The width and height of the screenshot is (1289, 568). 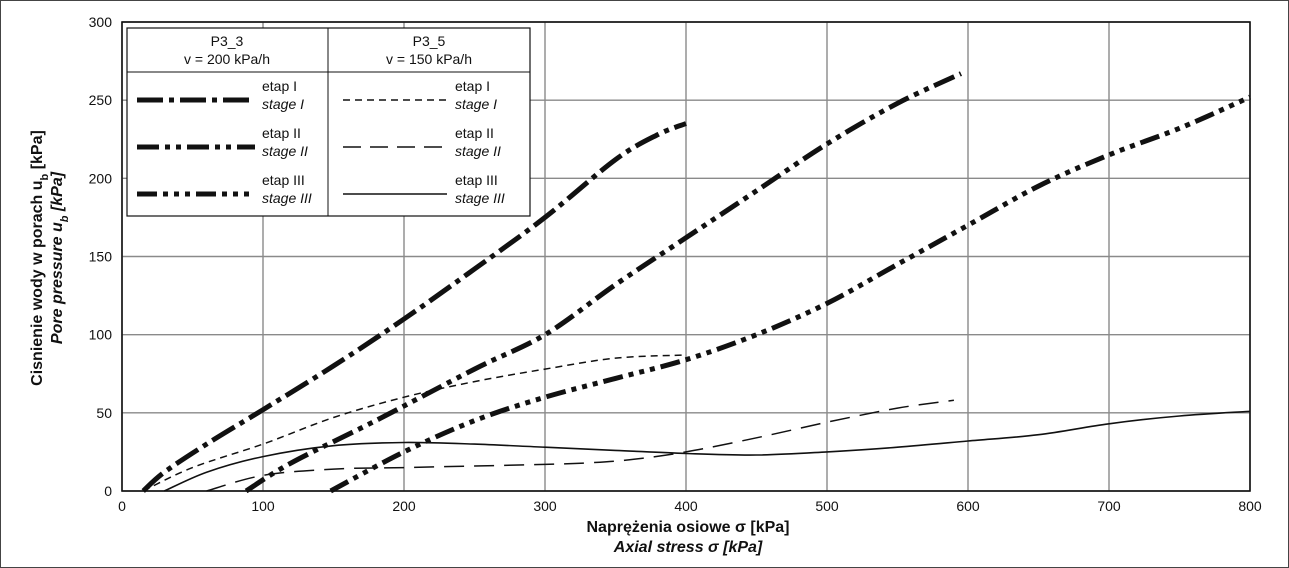 What do you see at coordinates (281, 133) in the screenshot?
I see `legend-p33-stage2-pl: etap II` at bounding box center [281, 133].